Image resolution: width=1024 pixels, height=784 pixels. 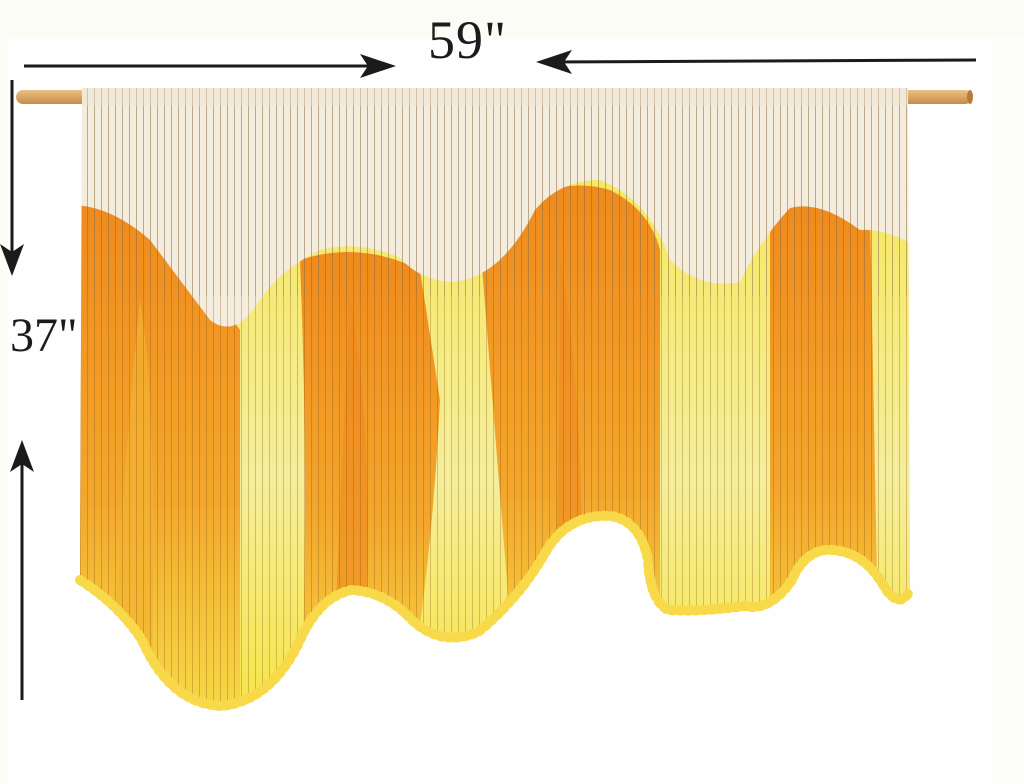 What do you see at coordinates (512, 19) in the screenshot?
I see `background-top` at bounding box center [512, 19].